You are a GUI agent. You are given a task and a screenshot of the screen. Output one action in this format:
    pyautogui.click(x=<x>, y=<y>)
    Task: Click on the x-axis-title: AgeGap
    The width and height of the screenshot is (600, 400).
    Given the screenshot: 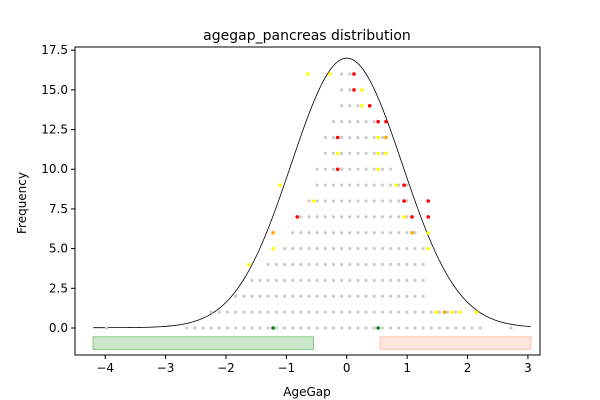 What is the action you would take?
    pyautogui.click(x=306, y=392)
    